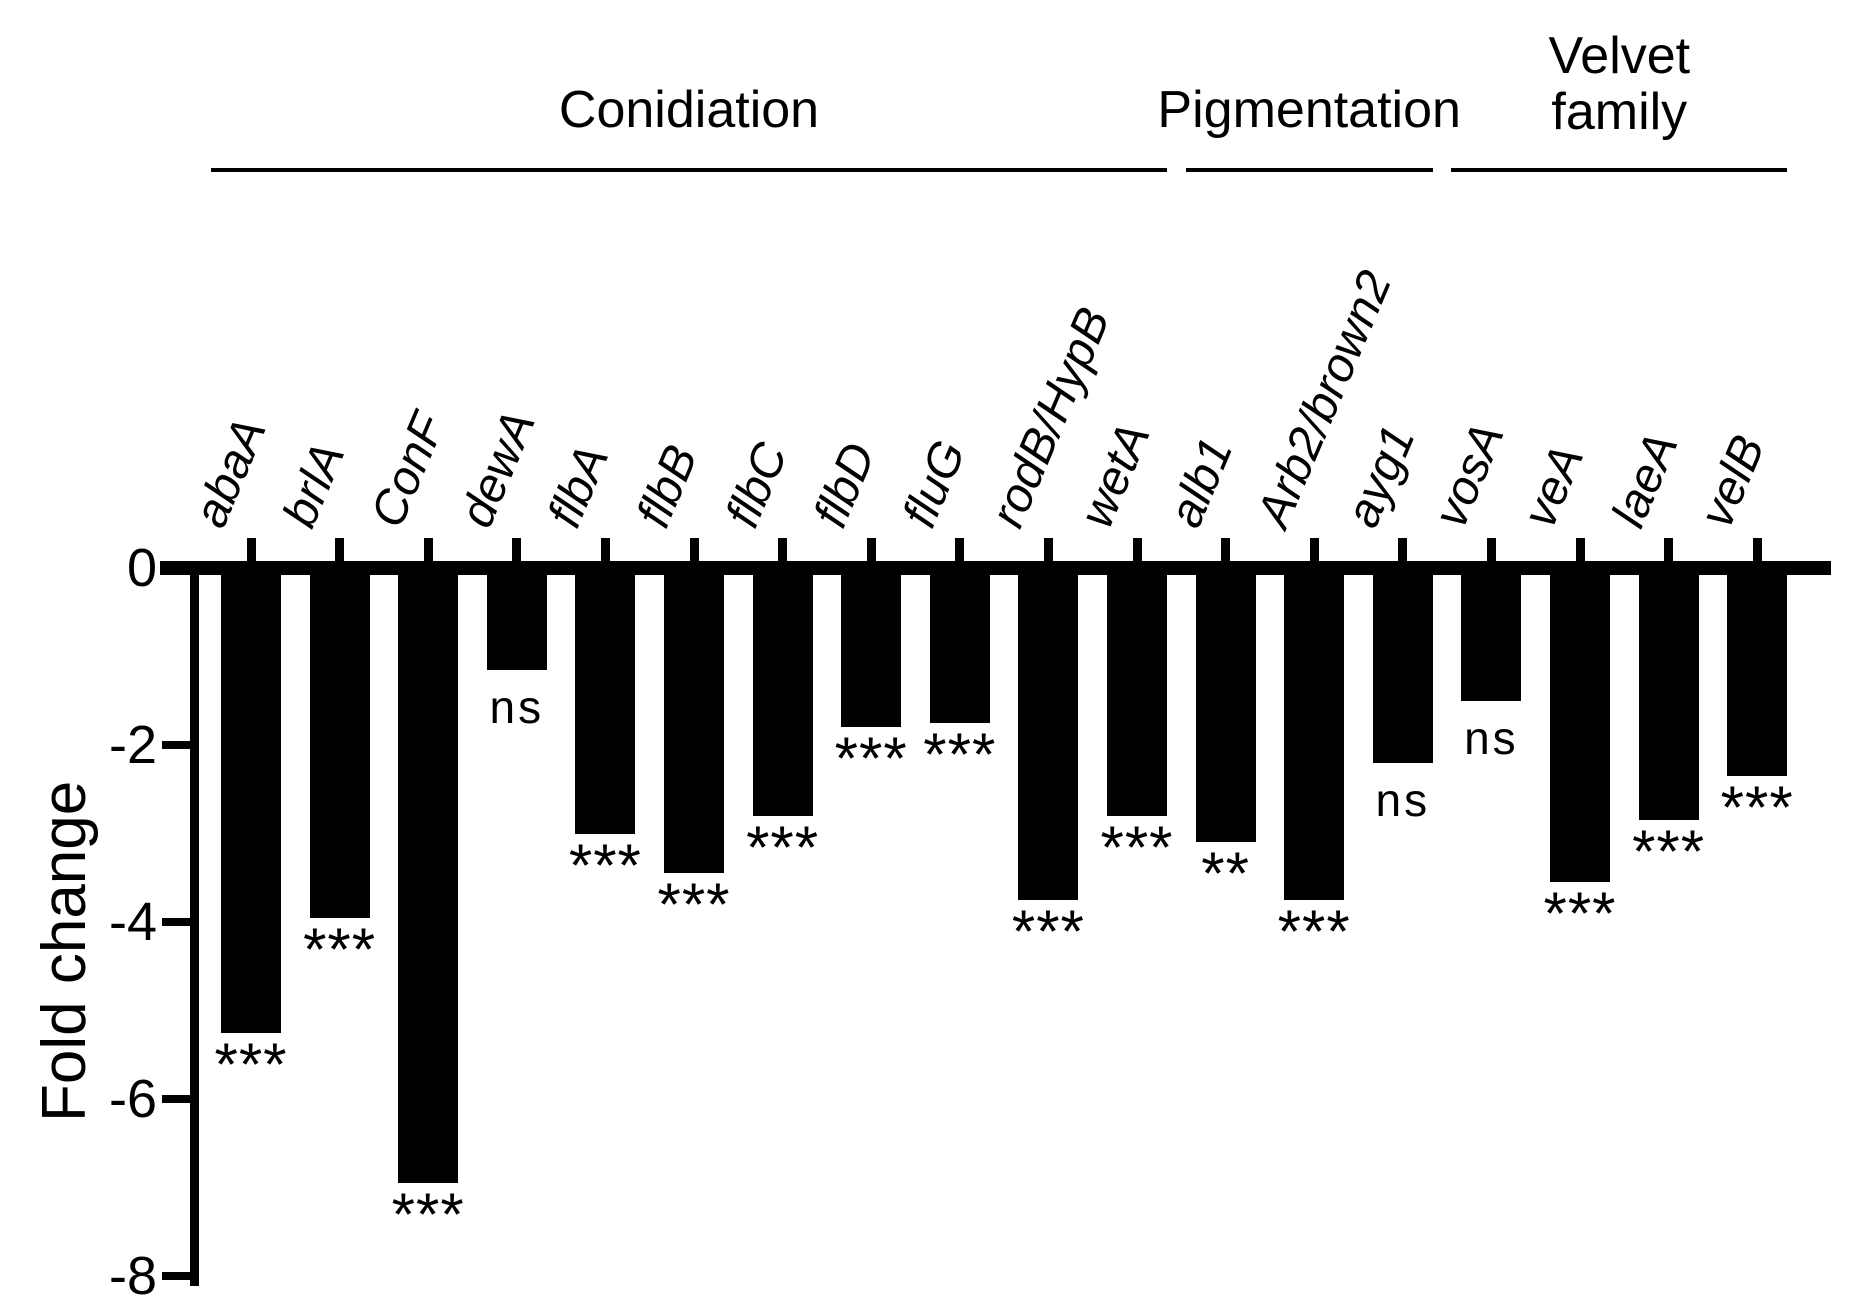 The width and height of the screenshot is (1861, 1311). Describe the element at coordinates (1580, 549) in the screenshot. I see `x-axis-tick-veA` at that location.